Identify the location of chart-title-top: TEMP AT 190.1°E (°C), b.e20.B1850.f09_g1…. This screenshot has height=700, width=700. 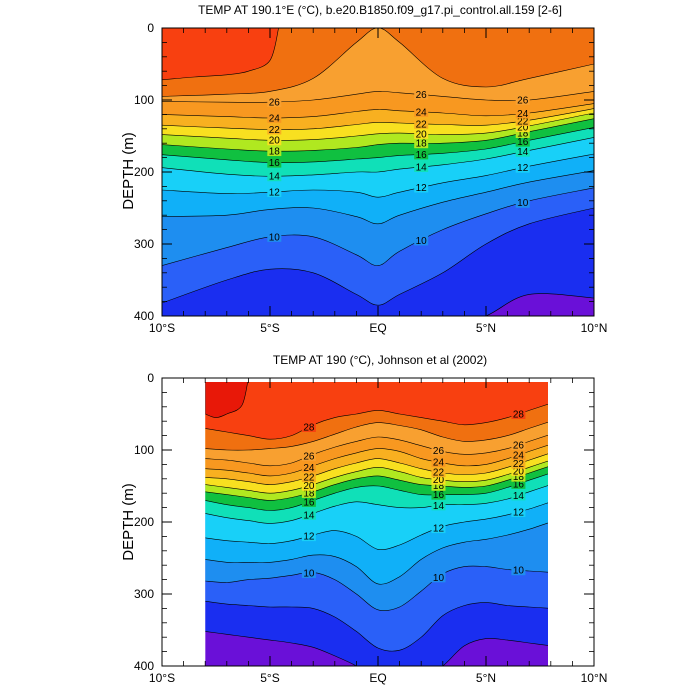
(380, 10).